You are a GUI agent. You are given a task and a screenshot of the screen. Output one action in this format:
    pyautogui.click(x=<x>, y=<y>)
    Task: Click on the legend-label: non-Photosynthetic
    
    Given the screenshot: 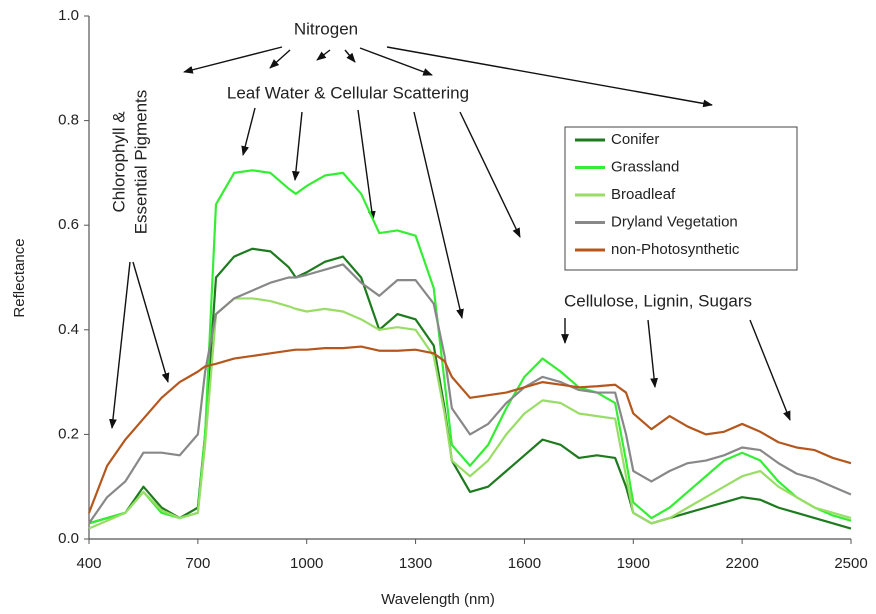 What is the action you would take?
    pyautogui.click(x=675, y=249)
    